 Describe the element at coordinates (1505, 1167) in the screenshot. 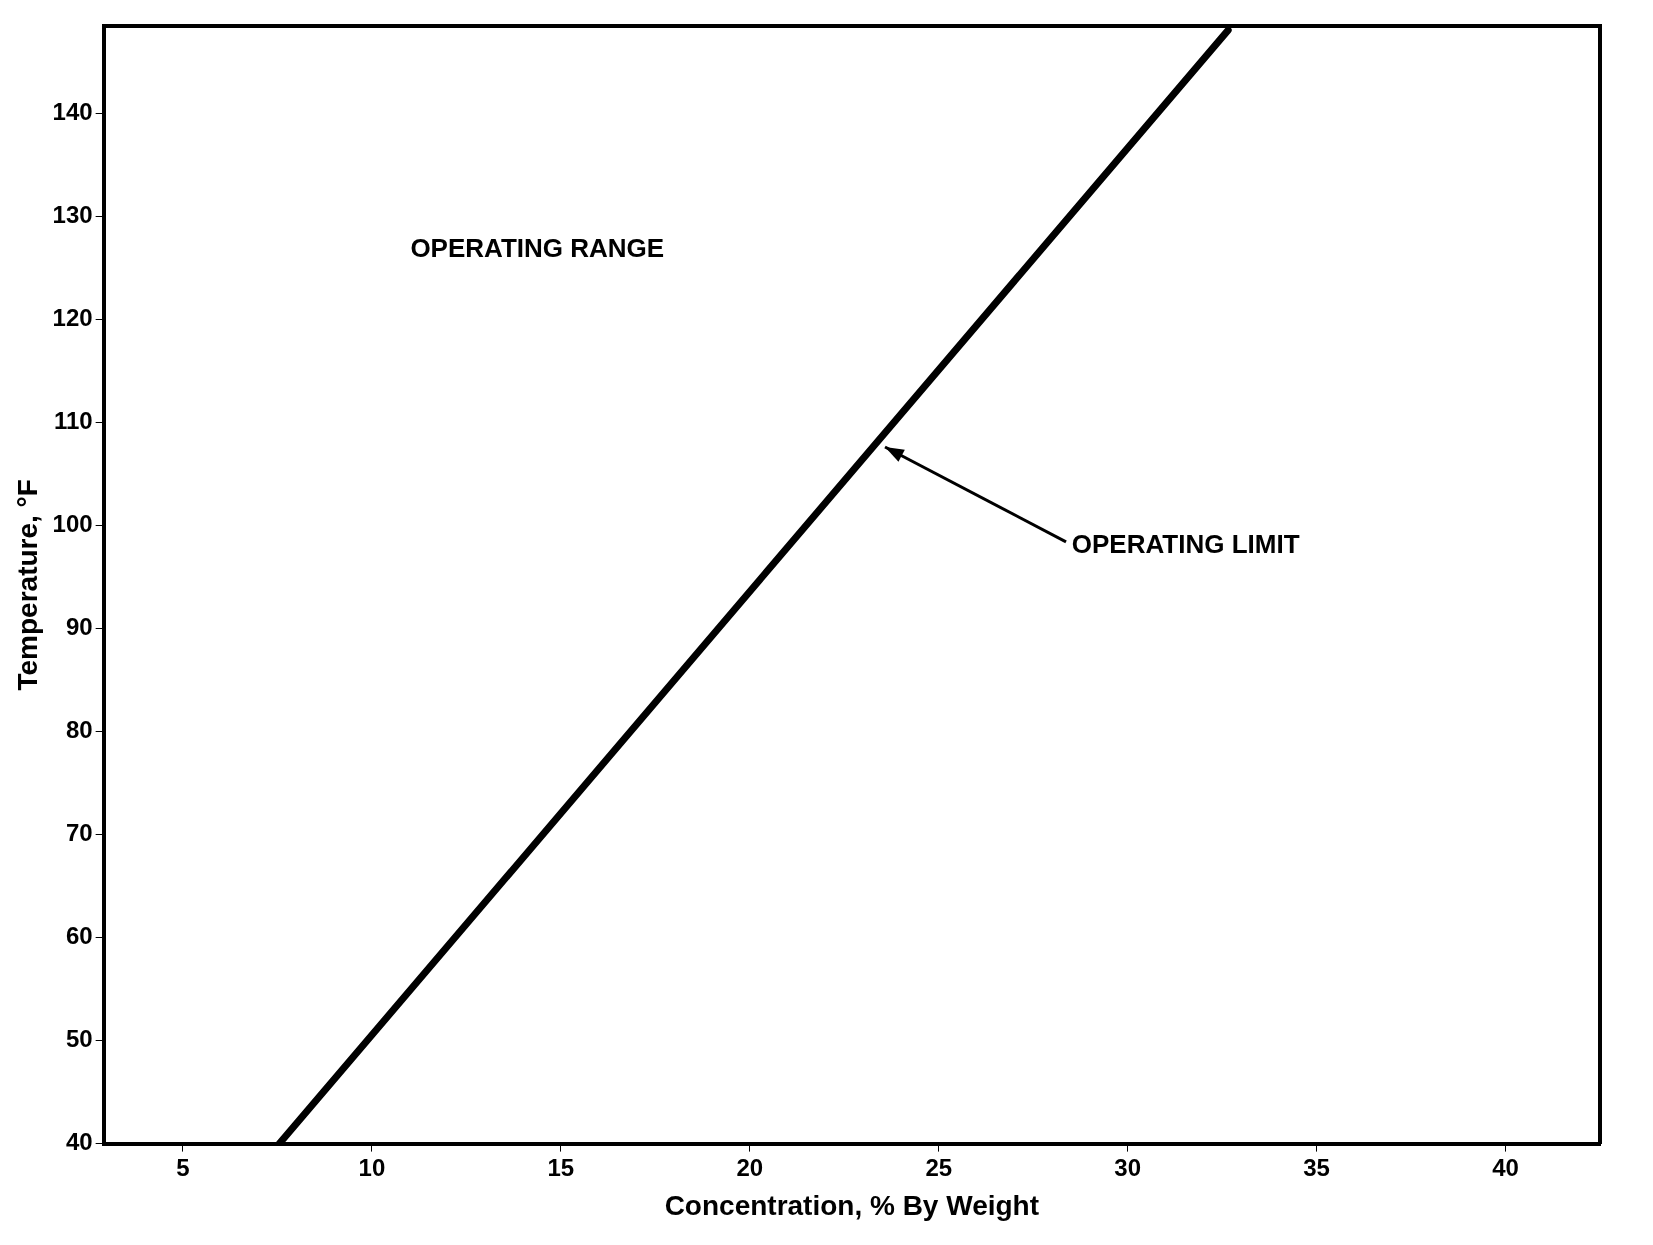

I see `x-tick-label: 40` at that location.